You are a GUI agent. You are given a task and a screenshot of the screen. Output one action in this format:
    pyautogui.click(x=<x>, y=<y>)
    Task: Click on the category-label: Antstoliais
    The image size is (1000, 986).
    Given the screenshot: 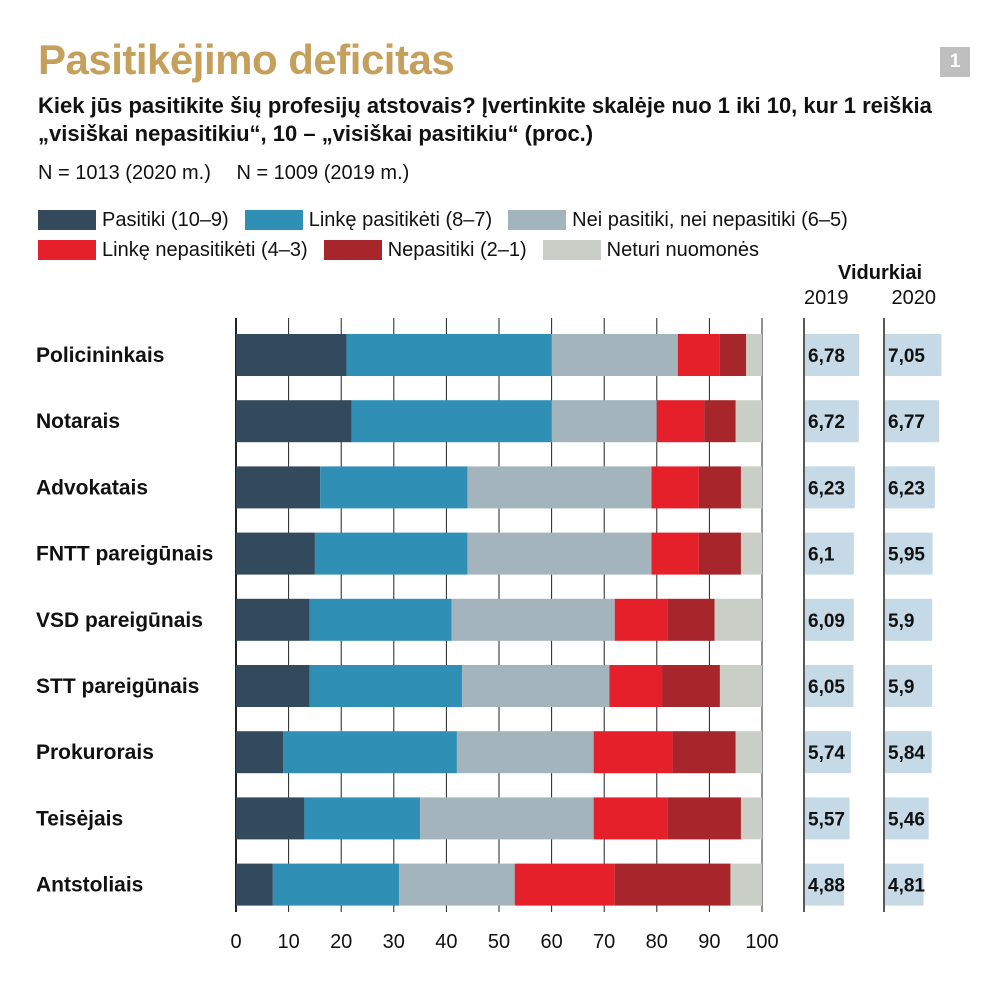 What is the action you would take?
    pyautogui.click(x=89, y=885)
    